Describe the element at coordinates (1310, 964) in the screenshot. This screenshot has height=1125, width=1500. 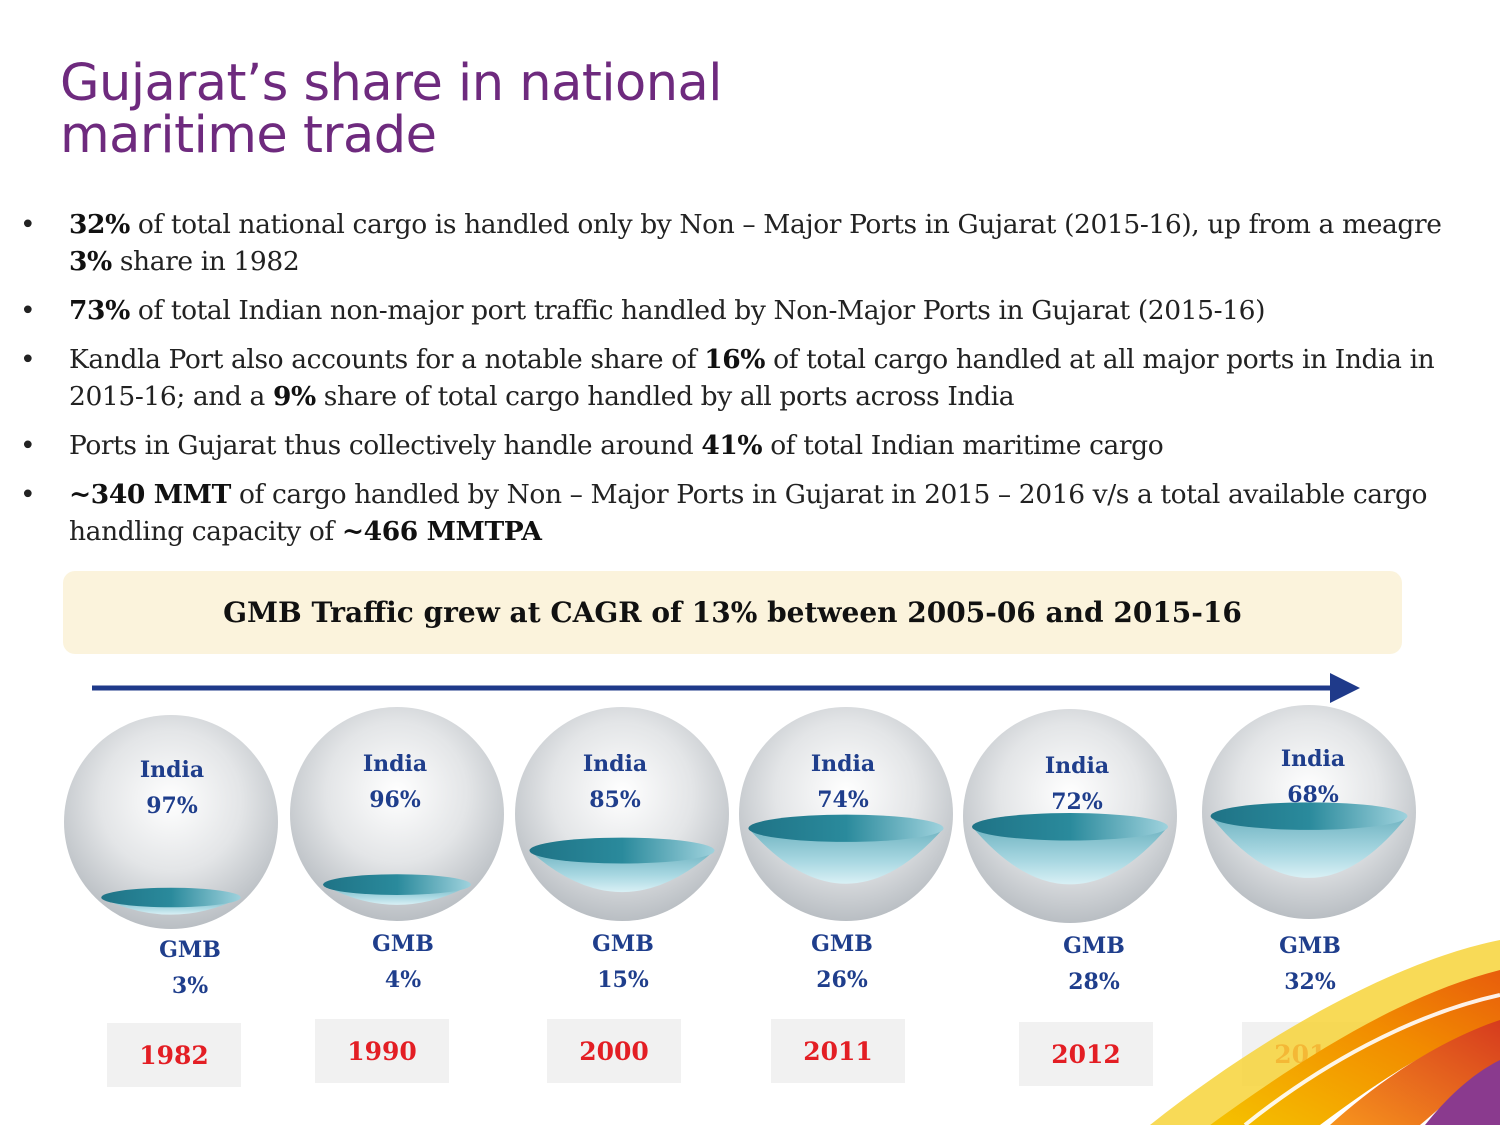
I see `gmb-share-label: GMB 32%` at that location.